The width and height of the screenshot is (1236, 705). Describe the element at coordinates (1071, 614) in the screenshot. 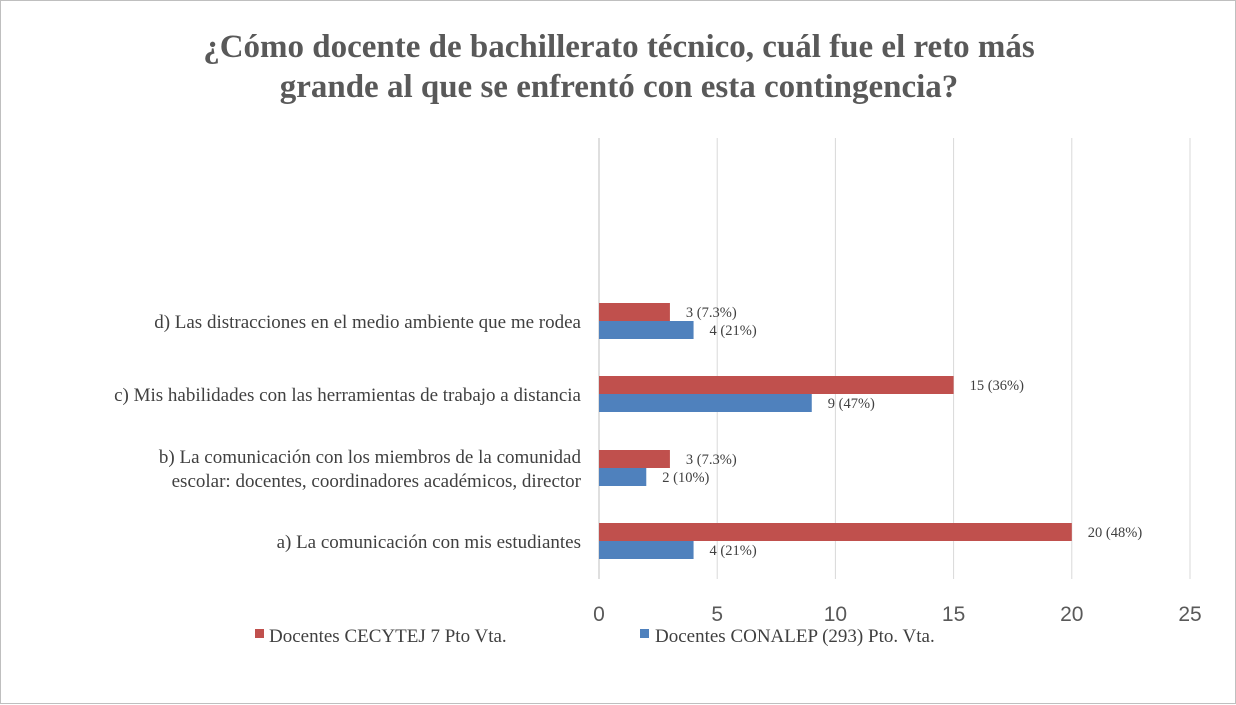

I see `x-tick-label: 20` at that location.